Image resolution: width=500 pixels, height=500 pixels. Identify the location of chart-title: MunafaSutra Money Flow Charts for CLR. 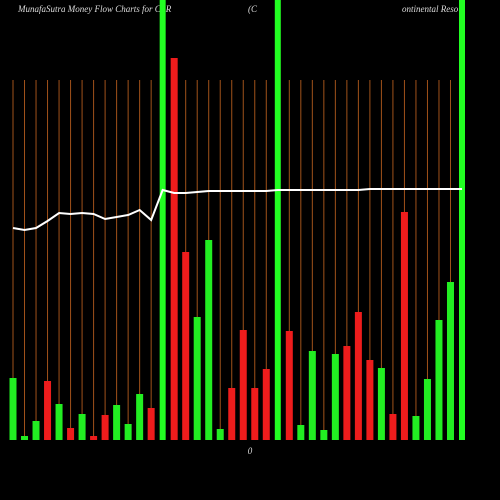
(94, 9).